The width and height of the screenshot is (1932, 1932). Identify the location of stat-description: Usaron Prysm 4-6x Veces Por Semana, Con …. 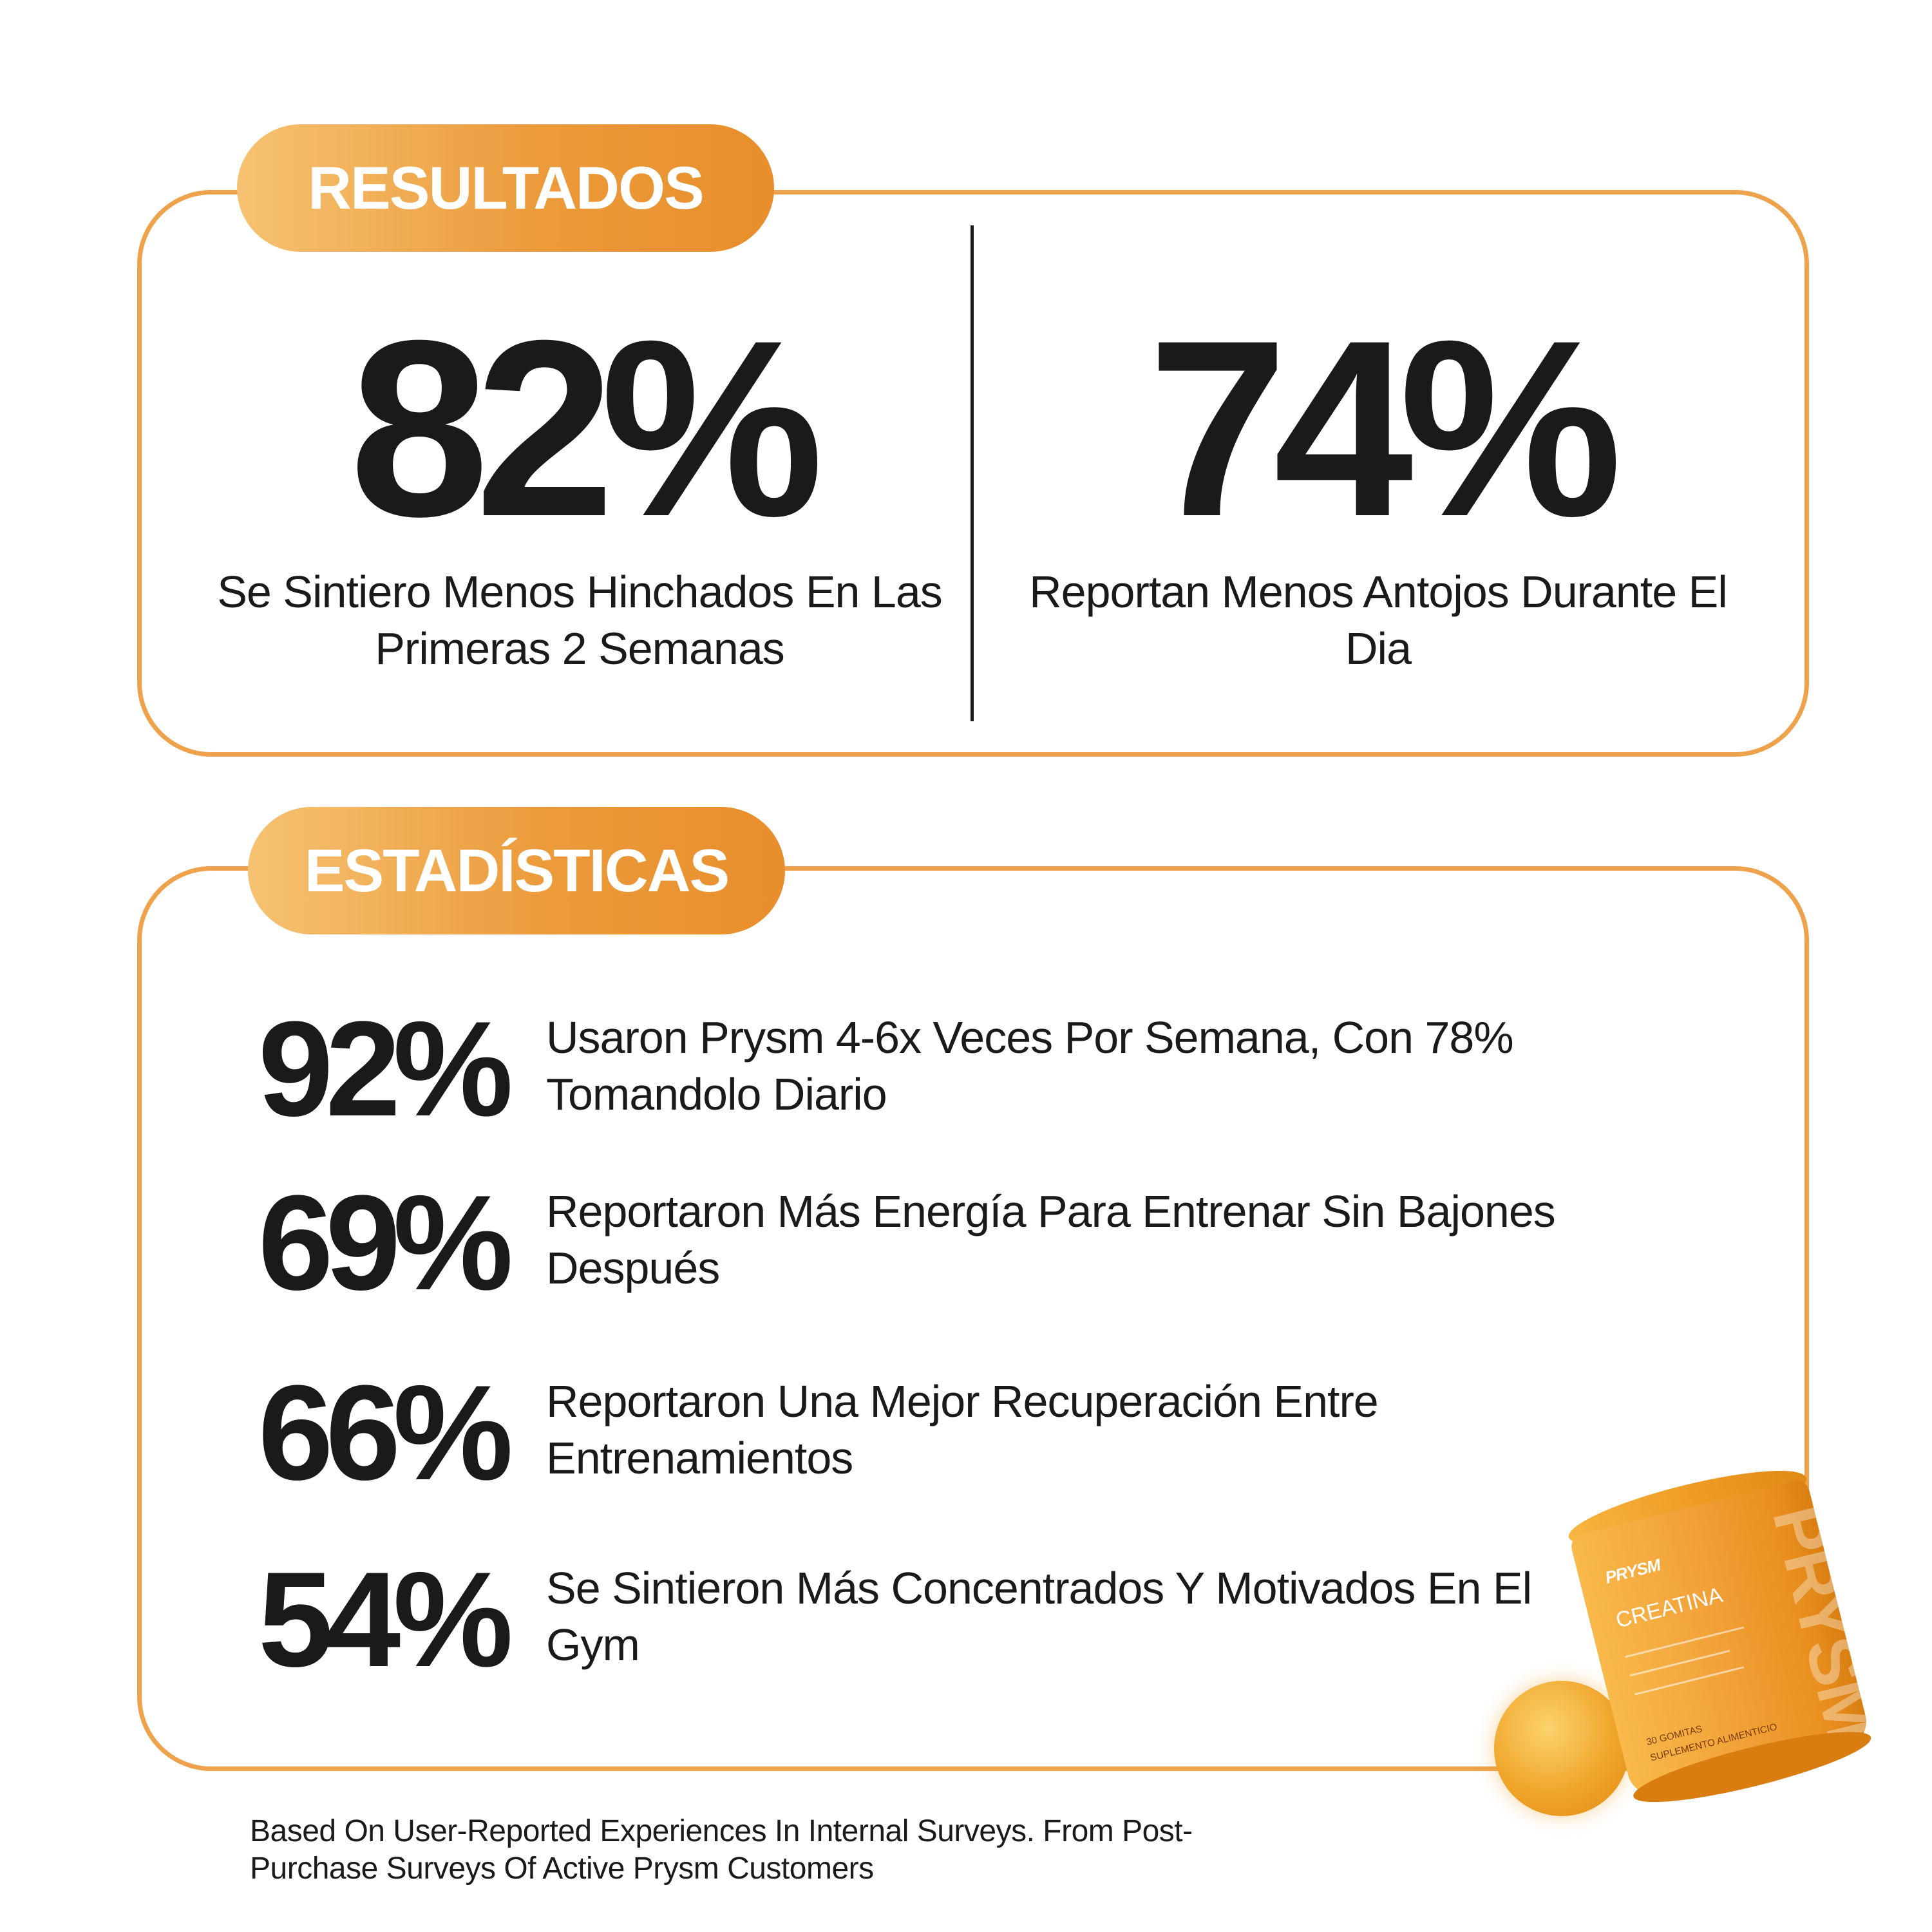
(1030, 1065).